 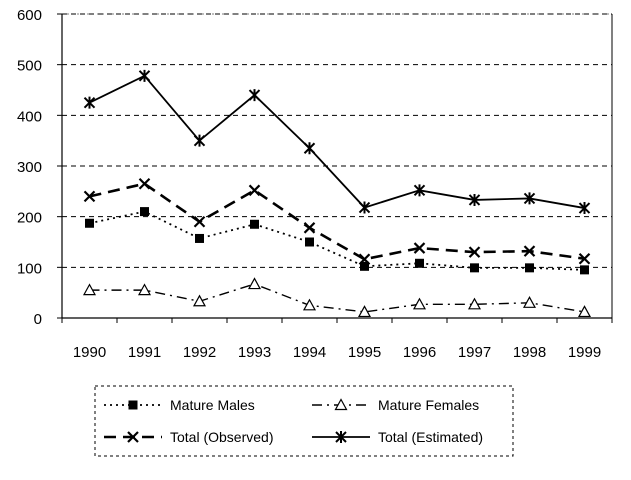 I want to click on y-tick-label: 300, so click(x=29, y=167).